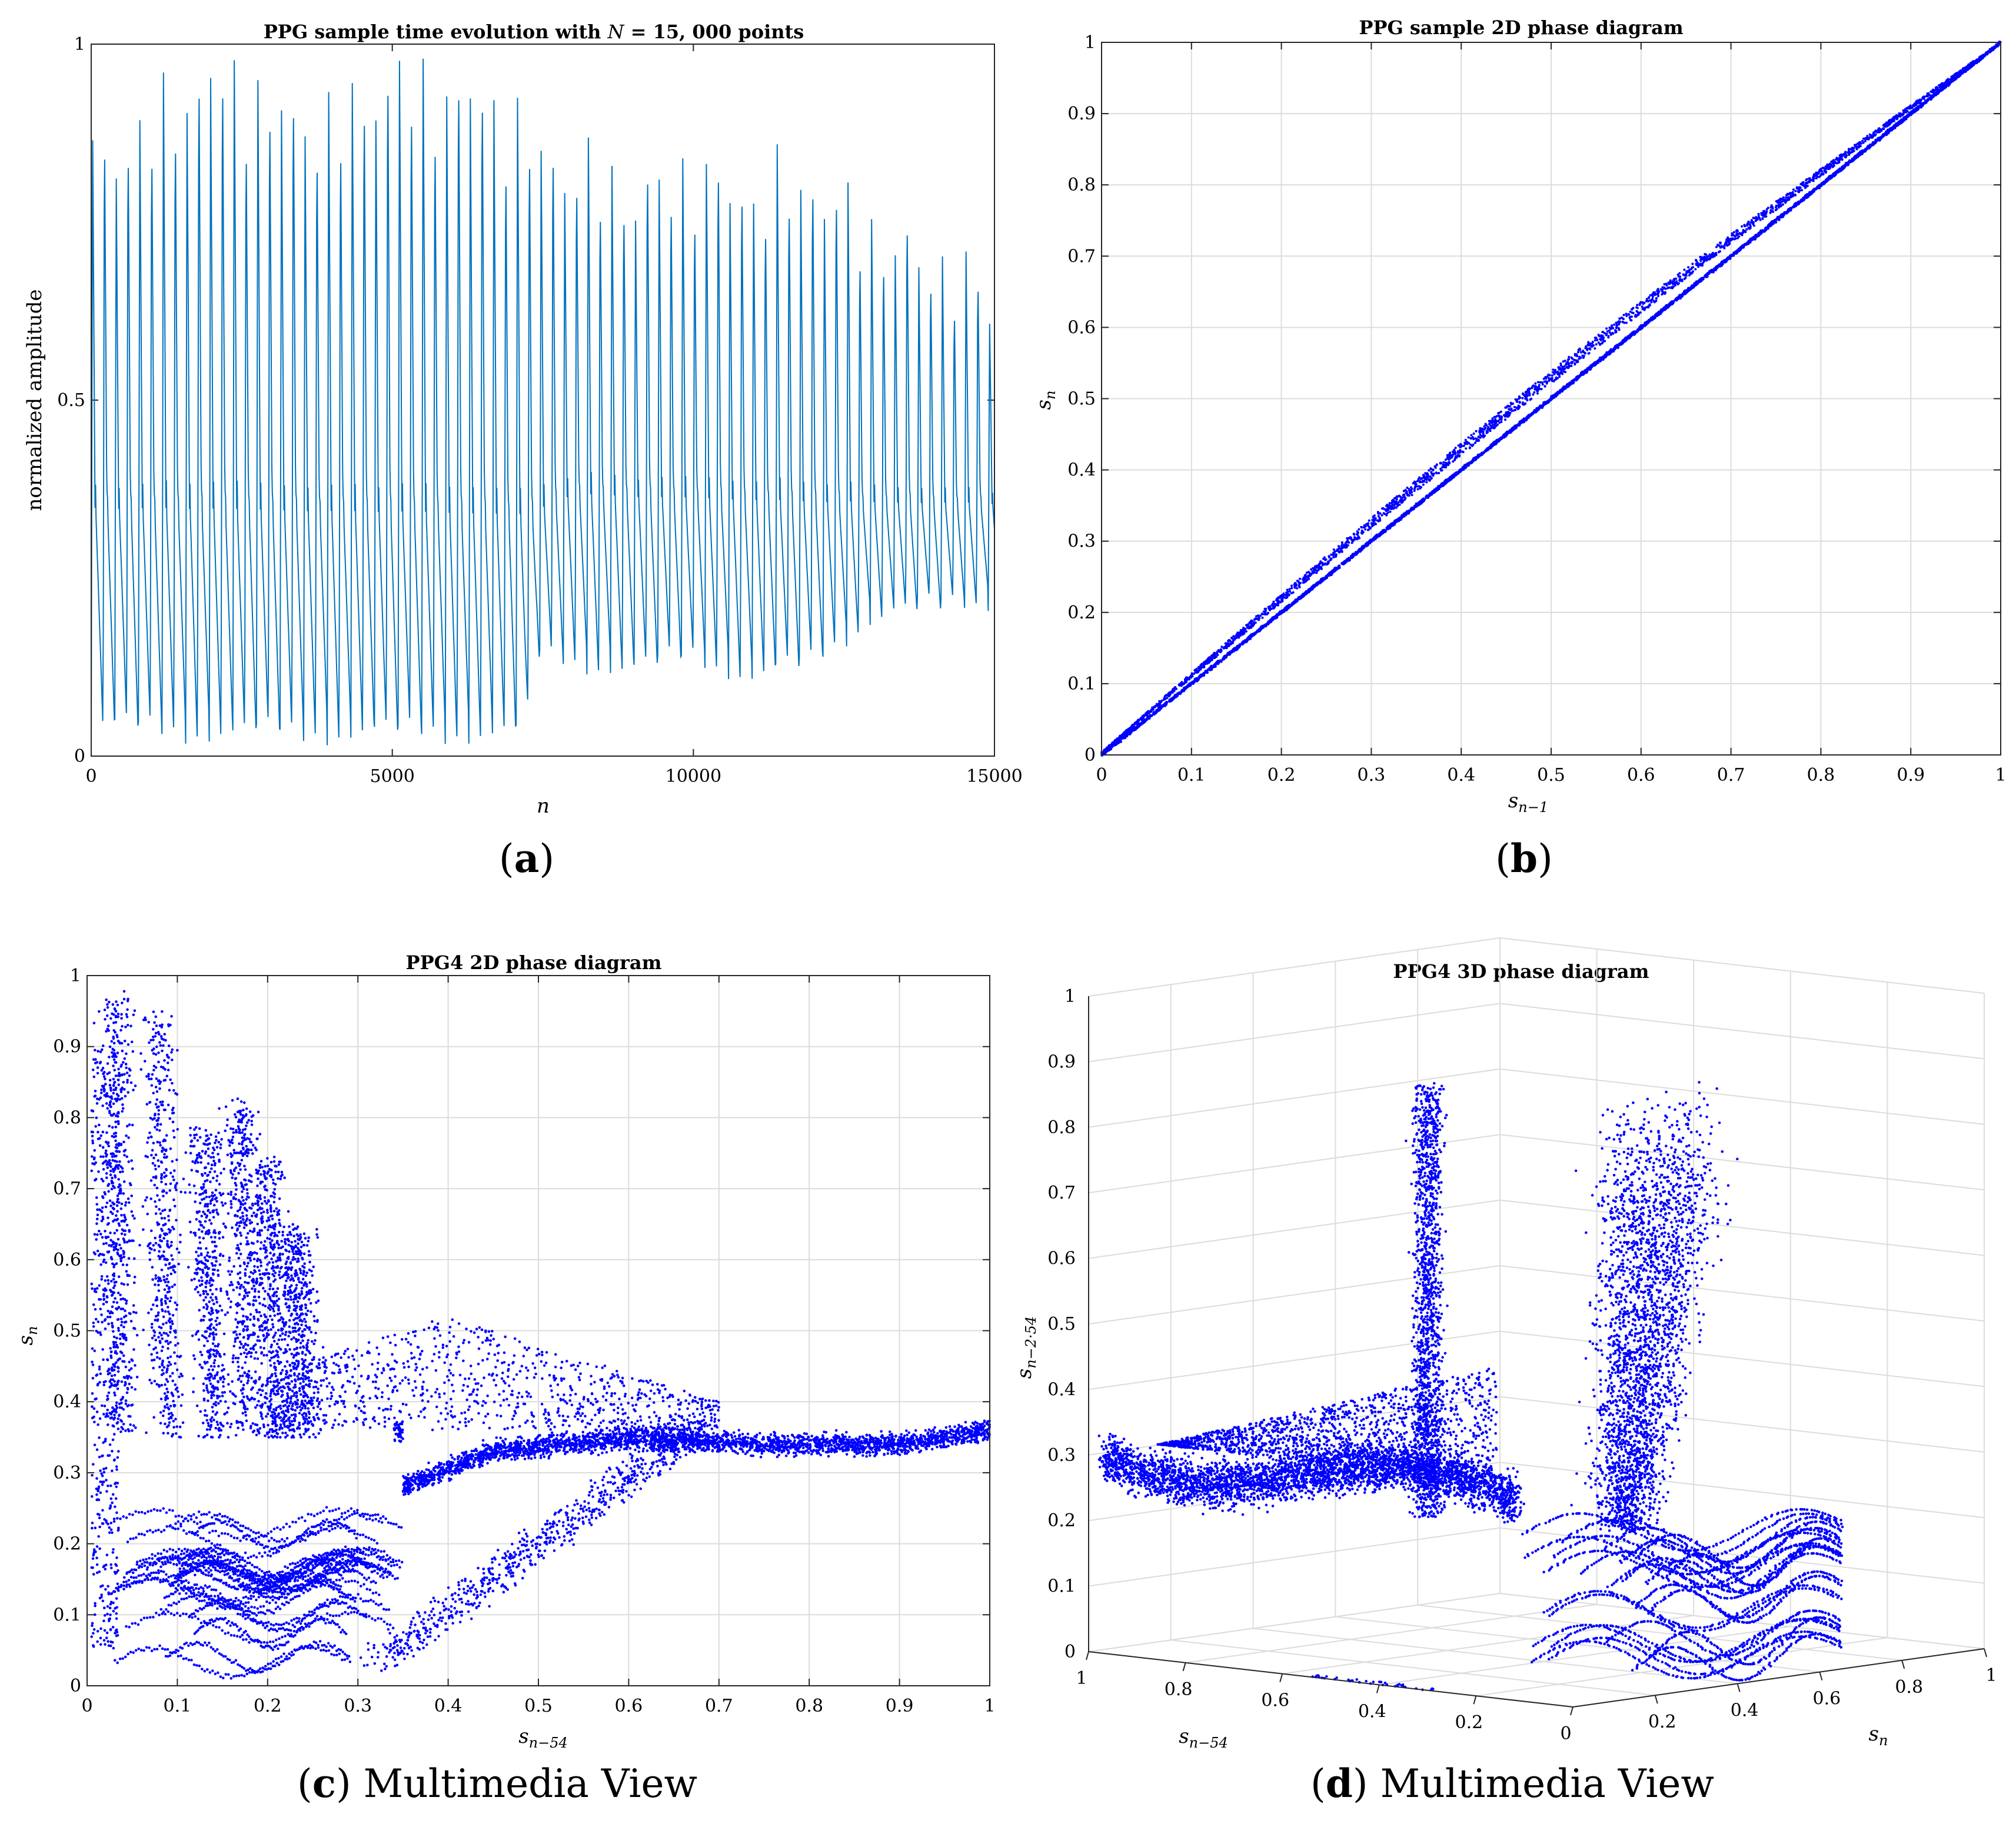 This screenshot has height=1827, width=2016. Describe the element at coordinates (67, 1473) in the screenshot. I see `c-ytick-label: 0.3` at that location.